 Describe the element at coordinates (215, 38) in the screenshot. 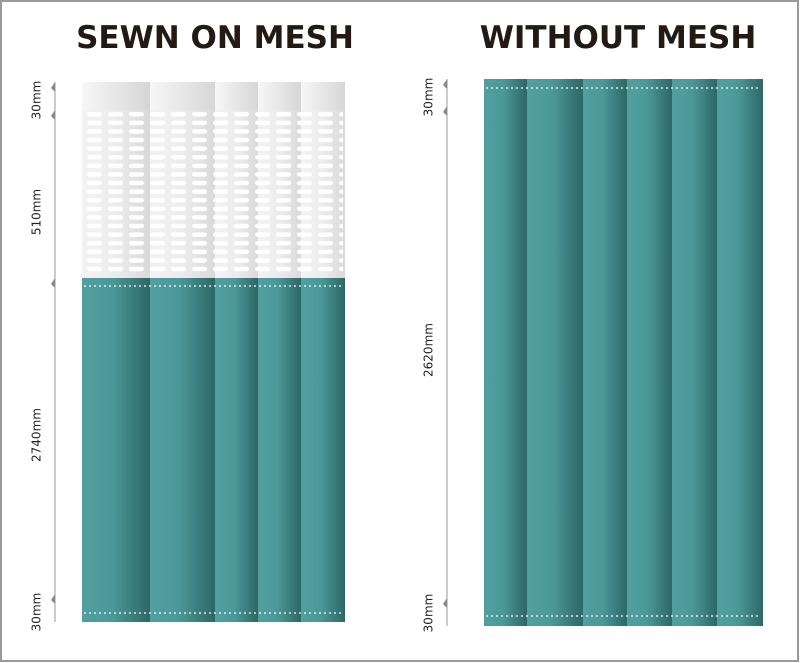

I see `panel-title: SEWN ON MESH` at that location.